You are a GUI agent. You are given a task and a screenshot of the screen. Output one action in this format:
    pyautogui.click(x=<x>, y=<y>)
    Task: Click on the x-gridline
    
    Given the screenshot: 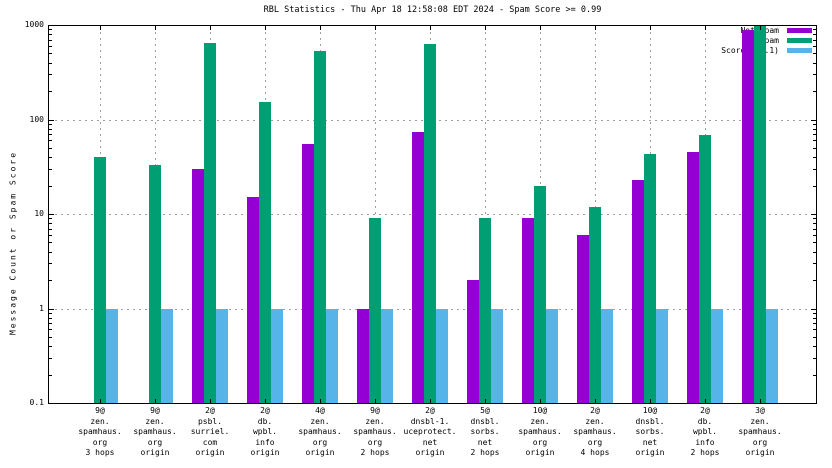 What is the action you would take?
    pyautogui.click(x=375, y=214)
    